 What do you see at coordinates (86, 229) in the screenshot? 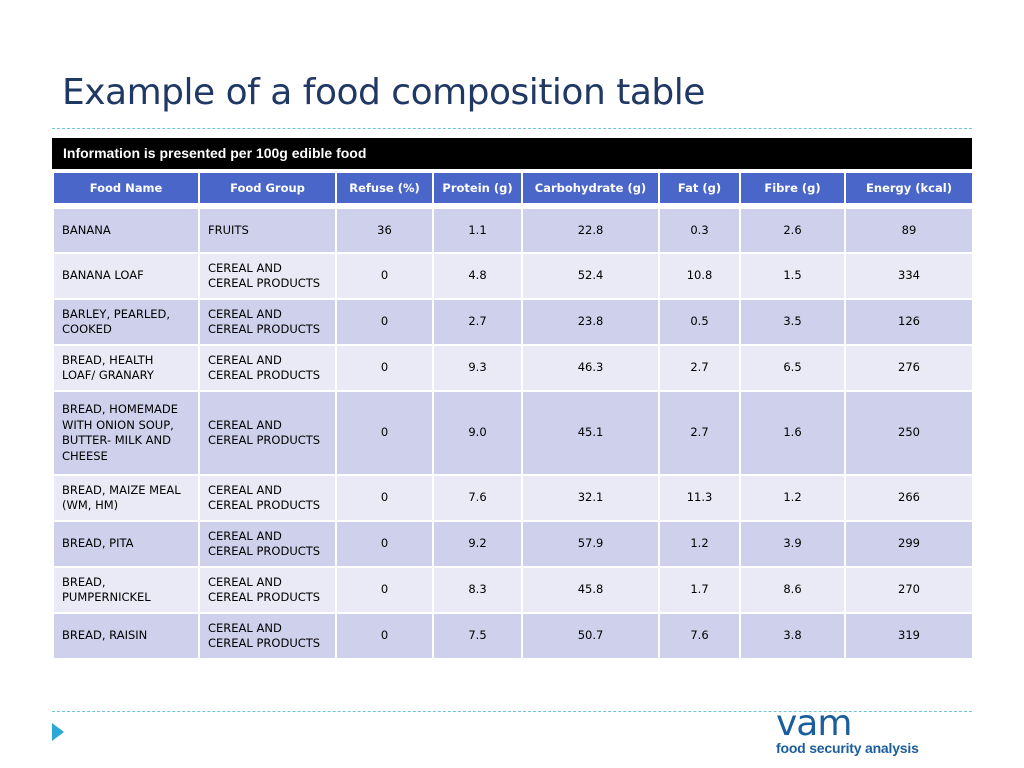
I see `food-name-cell-line: BANANA` at bounding box center [86, 229].